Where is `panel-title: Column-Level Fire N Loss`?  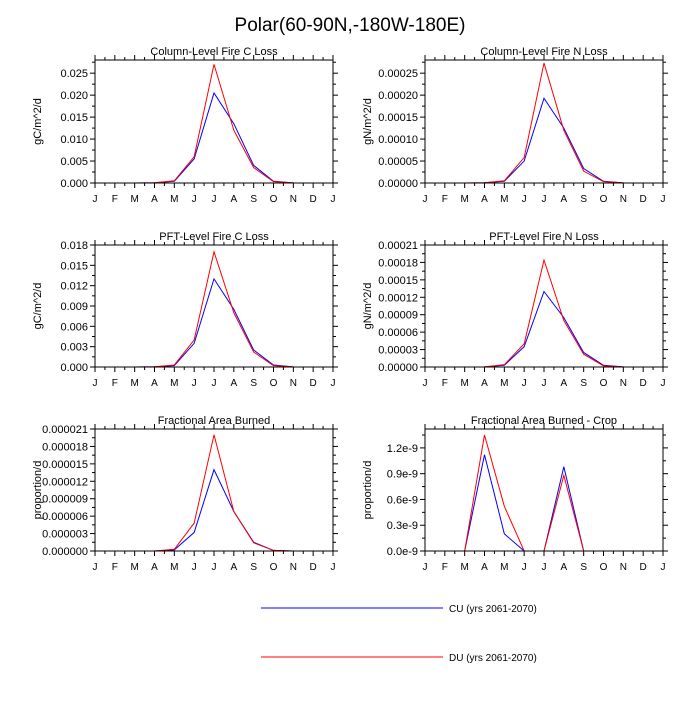
panel-title: Column-Level Fire N Loss is located at coordinates (544, 52).